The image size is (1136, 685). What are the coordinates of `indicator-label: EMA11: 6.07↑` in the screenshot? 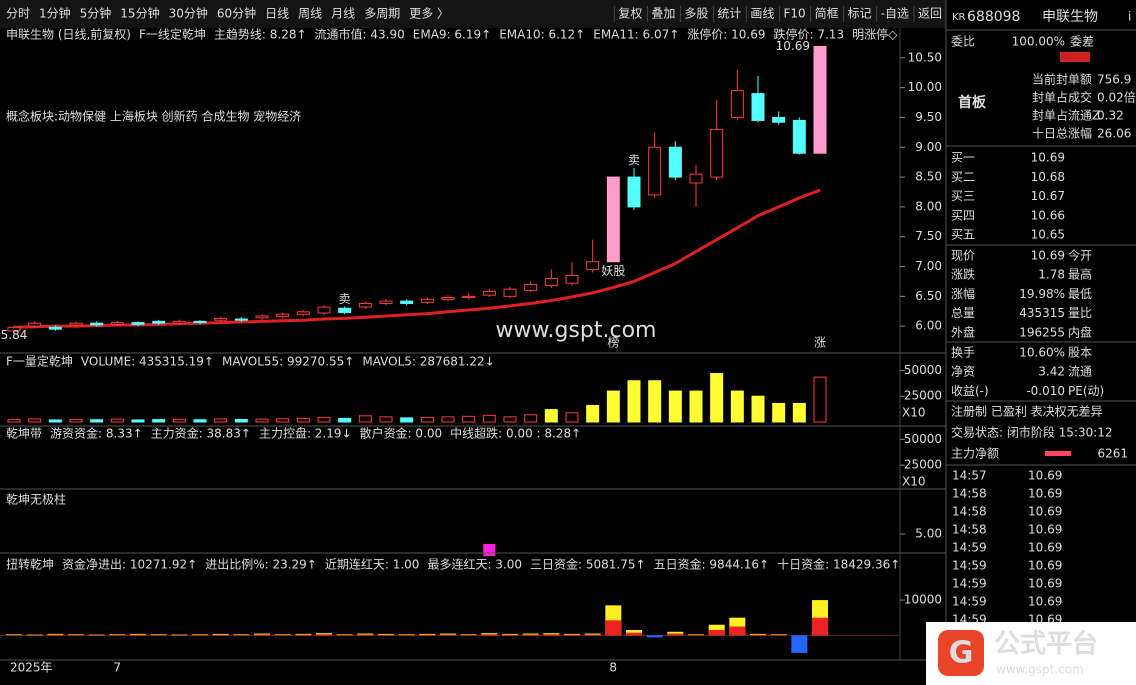 It's located at (636, 35).